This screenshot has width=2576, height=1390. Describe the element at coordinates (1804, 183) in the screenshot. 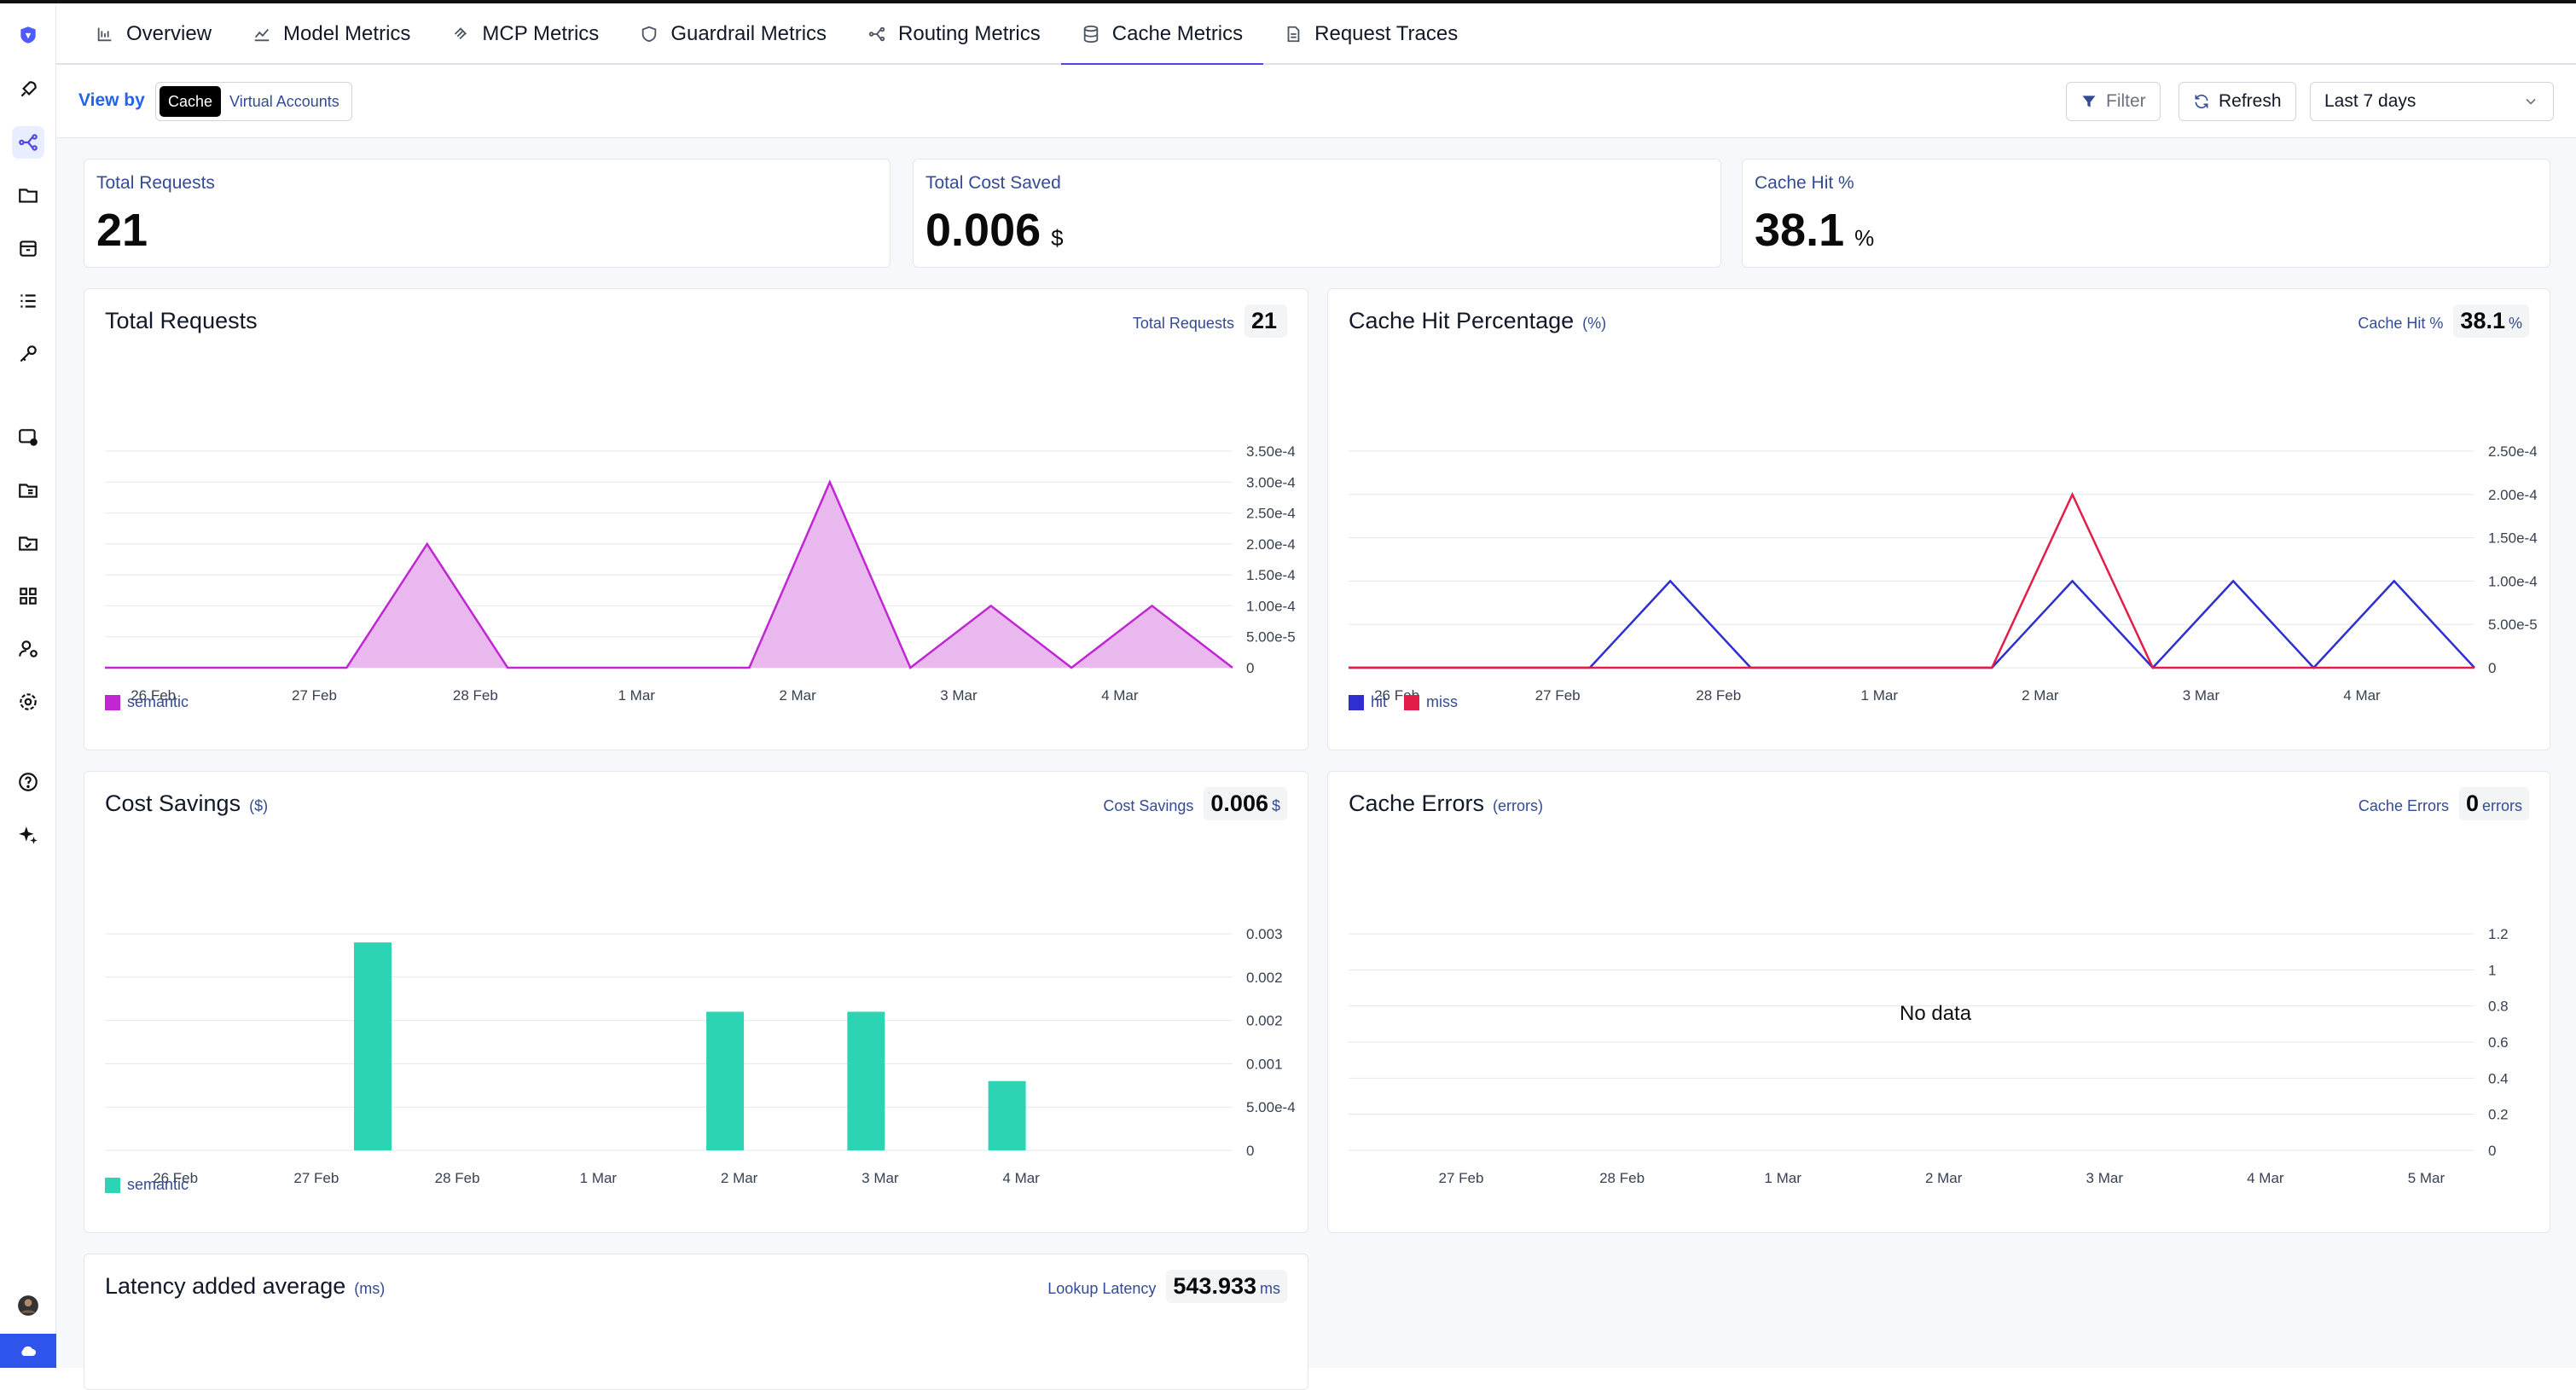

I see `kpi-label: Cache Hit %` at that location.